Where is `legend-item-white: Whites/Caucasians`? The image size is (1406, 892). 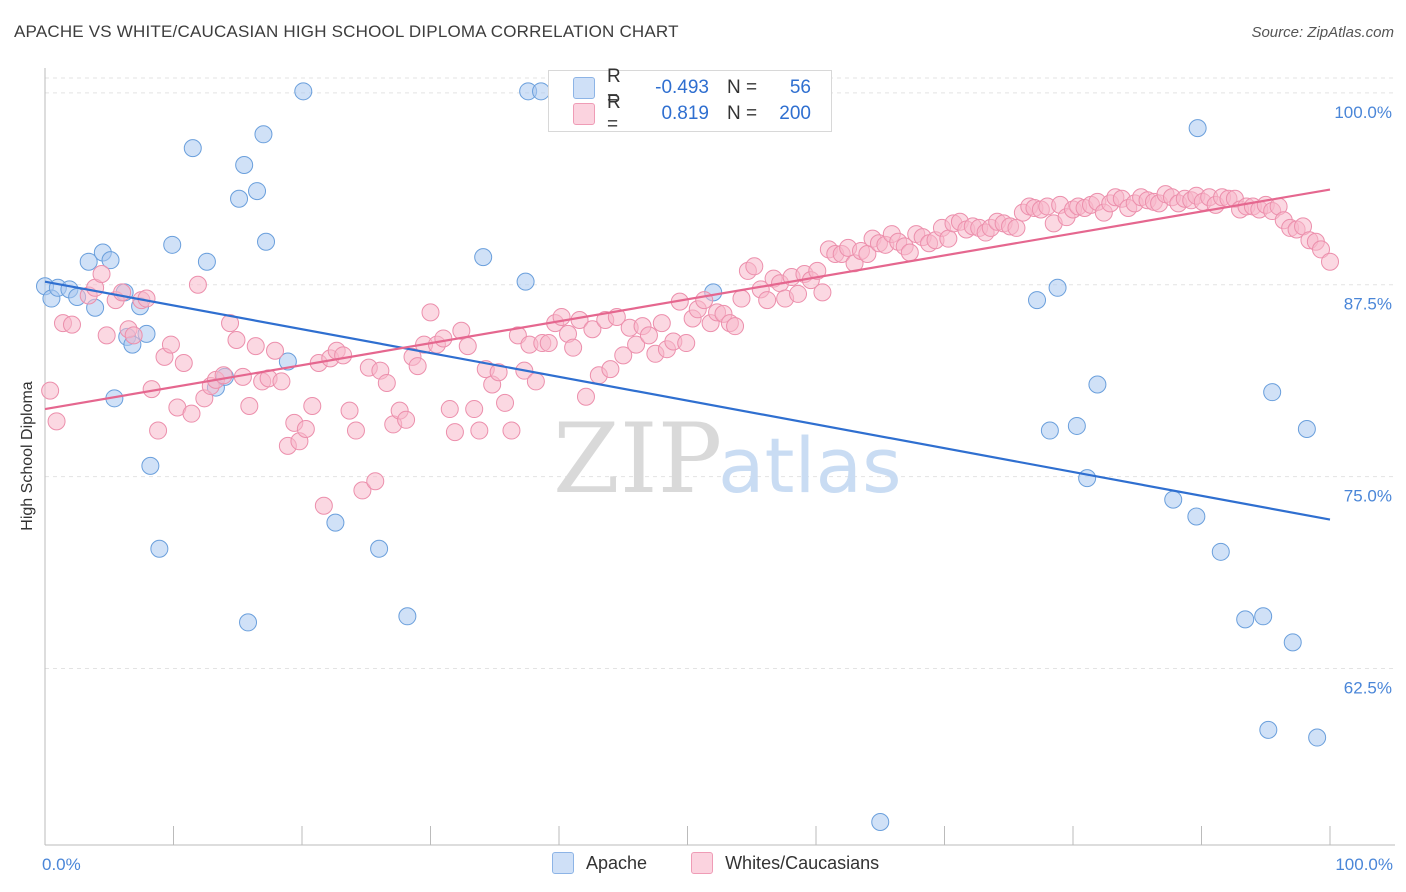 legend-item-white: Whites/Caucasians is located at coordinates (785, 863).